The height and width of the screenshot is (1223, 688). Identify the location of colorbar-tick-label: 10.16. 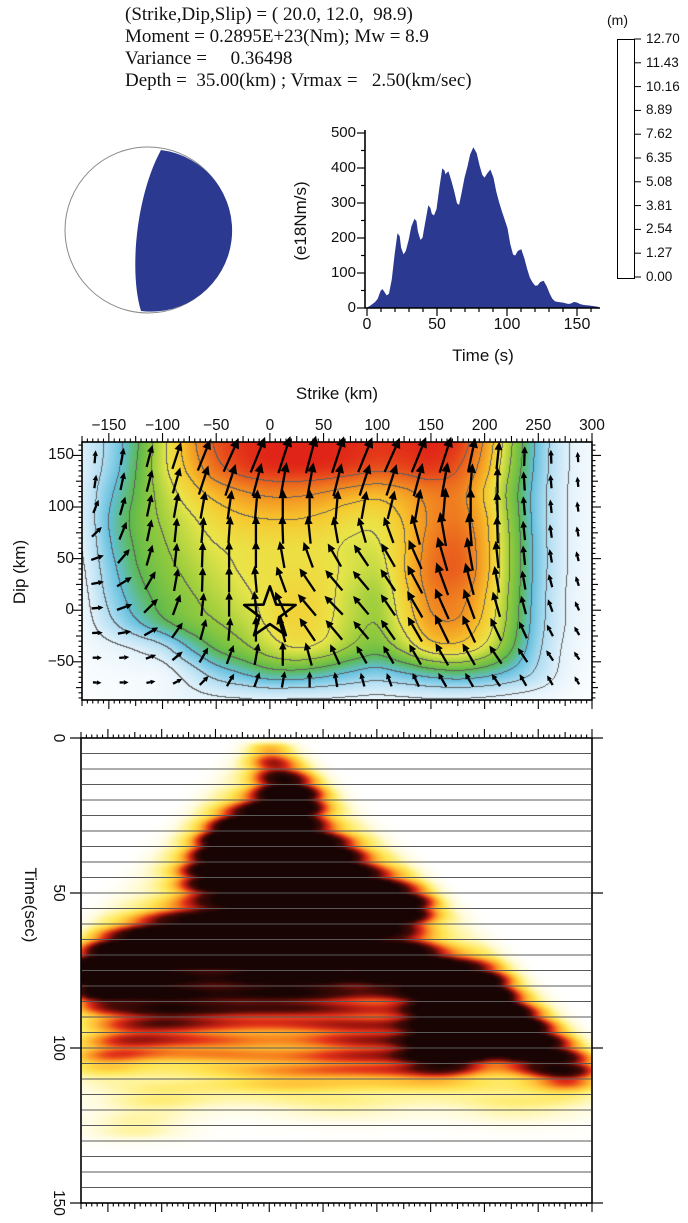
(663, 86).